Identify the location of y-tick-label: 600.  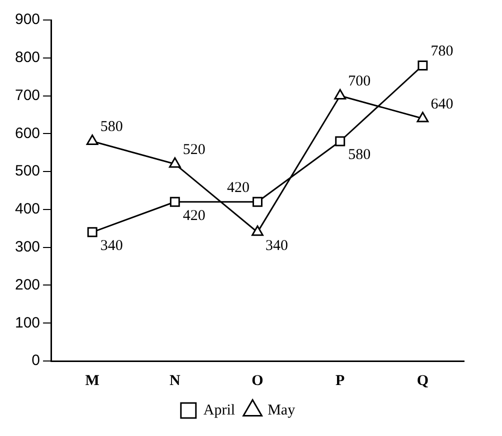
(27, 133).